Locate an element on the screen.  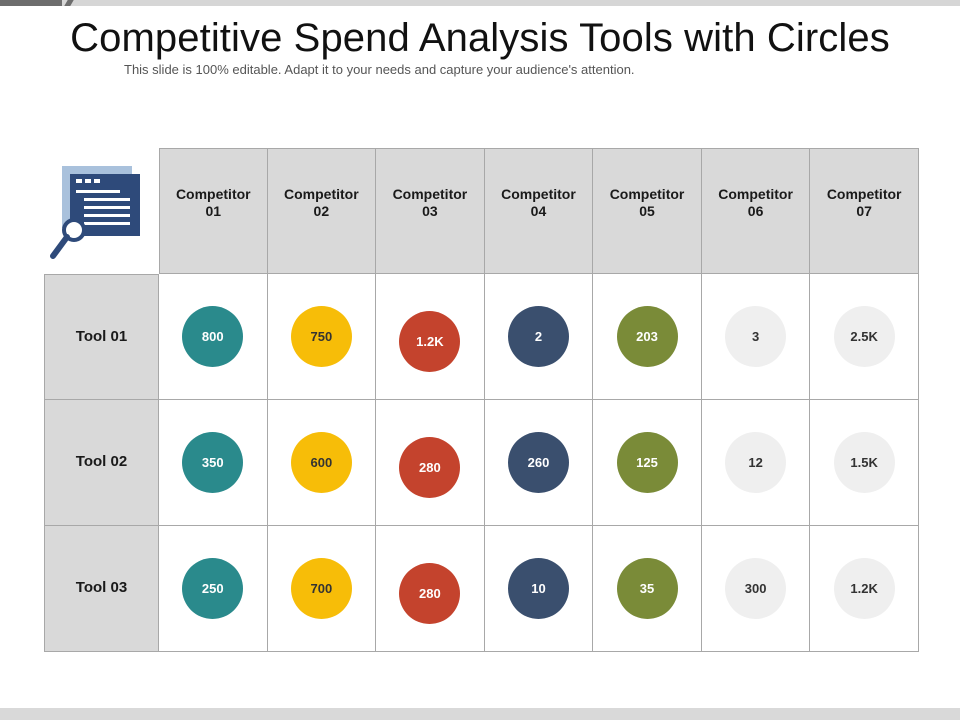
table-cell: 350 is located at coordinates (213, 463).